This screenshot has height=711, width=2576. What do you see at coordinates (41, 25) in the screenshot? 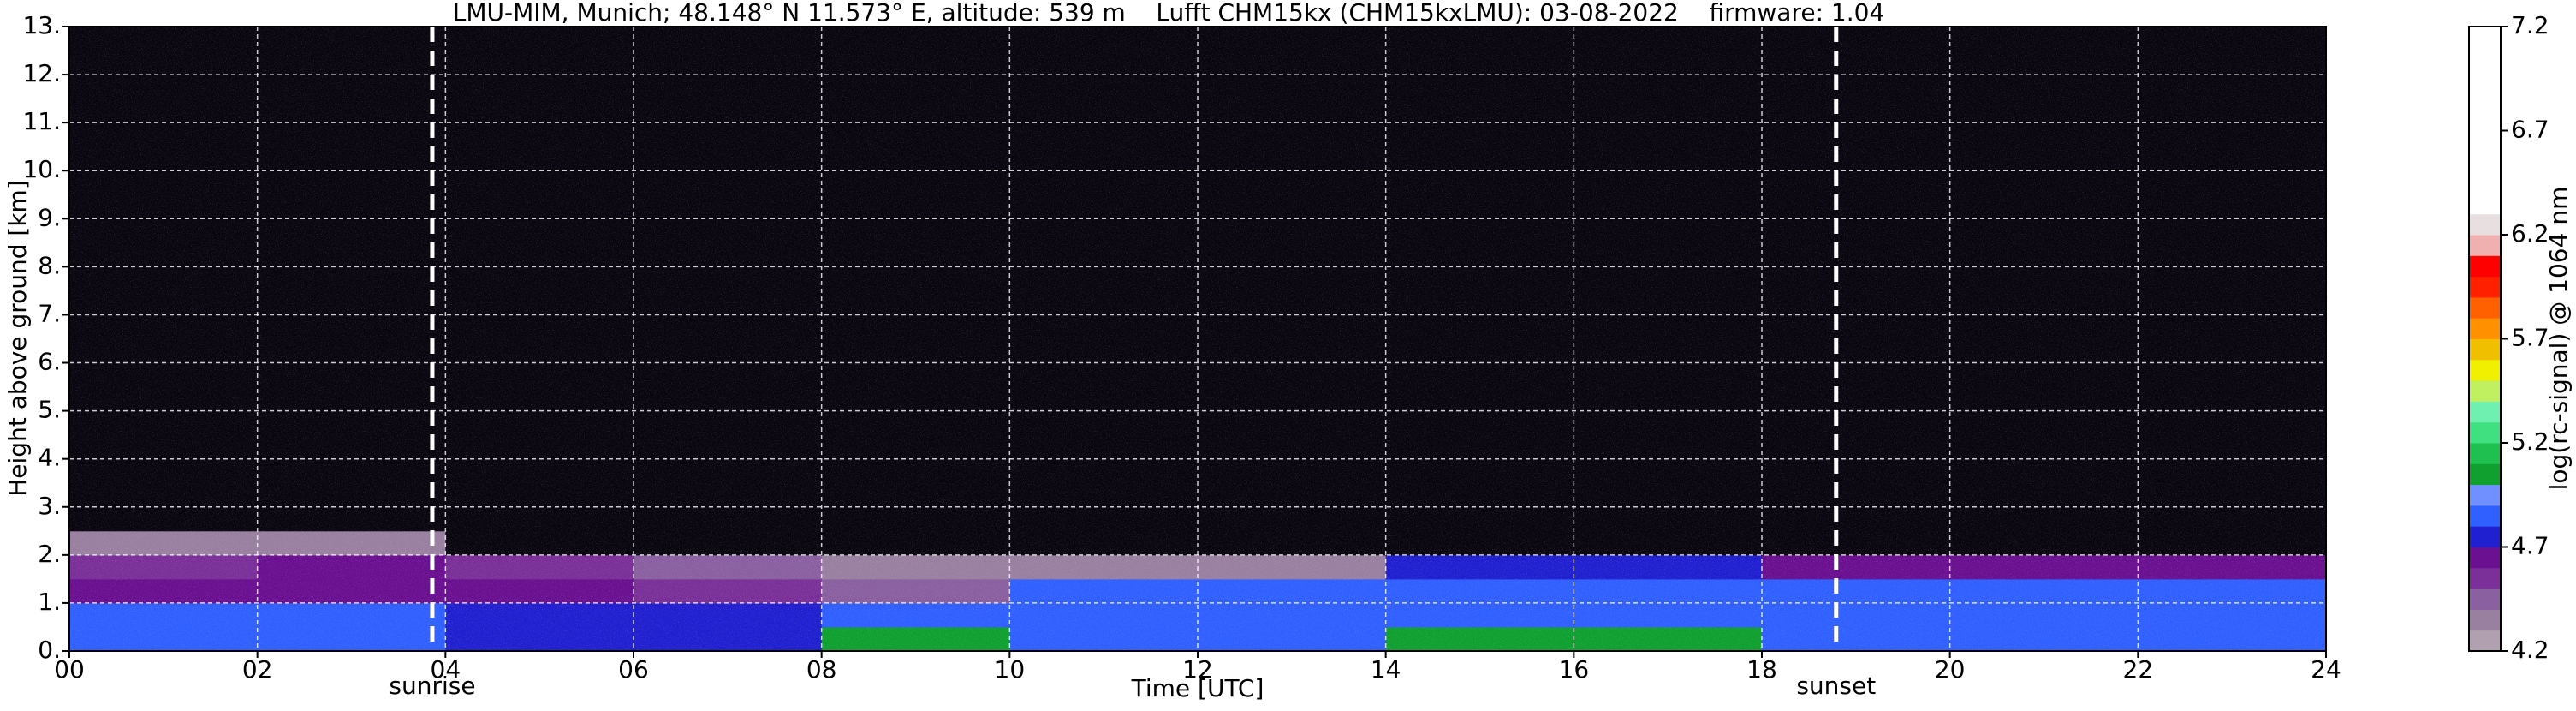
I see `y-tick-label: 13.` at bounding box center [41, 25].